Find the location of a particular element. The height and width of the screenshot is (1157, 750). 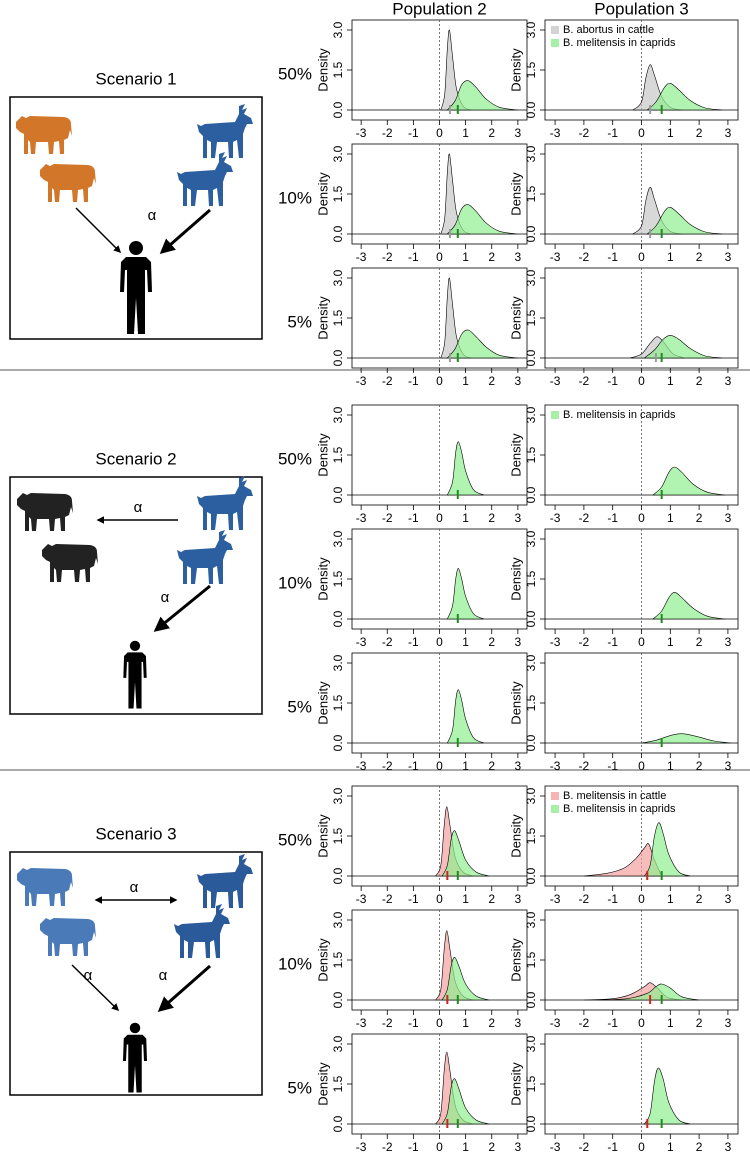

x-axis-label: Coefficient value is located at coordinates (440, 1156).